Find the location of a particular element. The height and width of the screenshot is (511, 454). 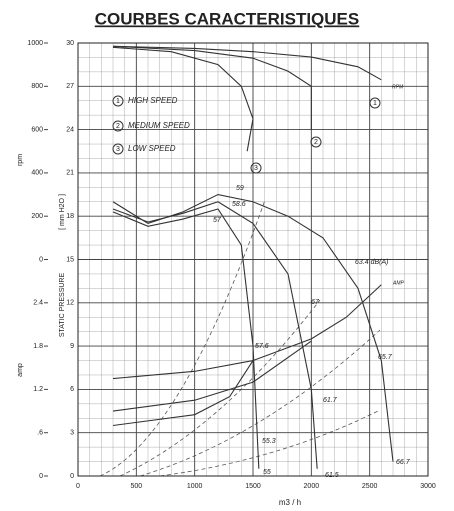

x-tick-label: 2000 is located at coordinates (312, 486).